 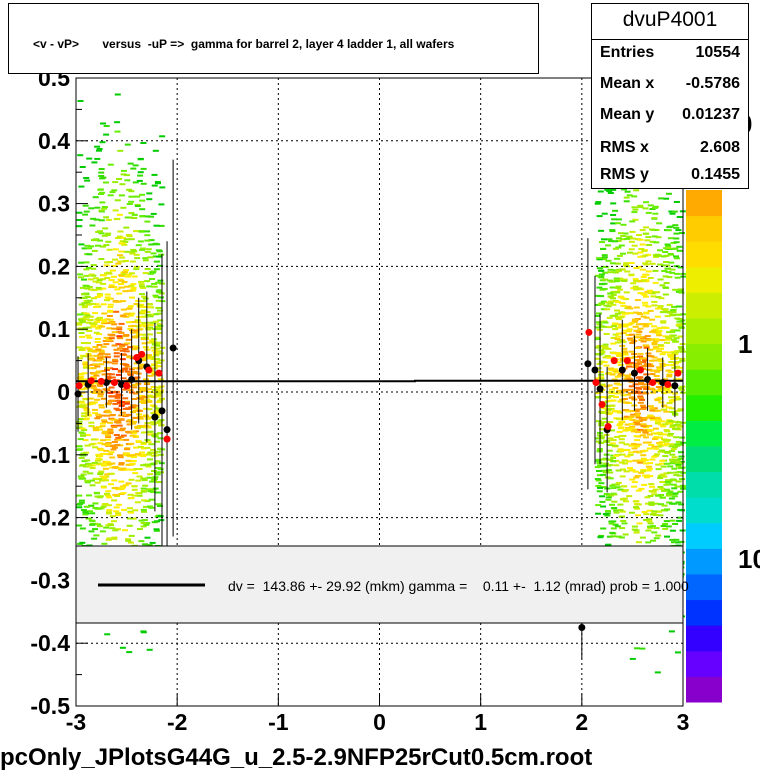 What do you see at coordinates (582, 627) in the screenshot?
I see `data-point-black` at bounding box center [582, 627].